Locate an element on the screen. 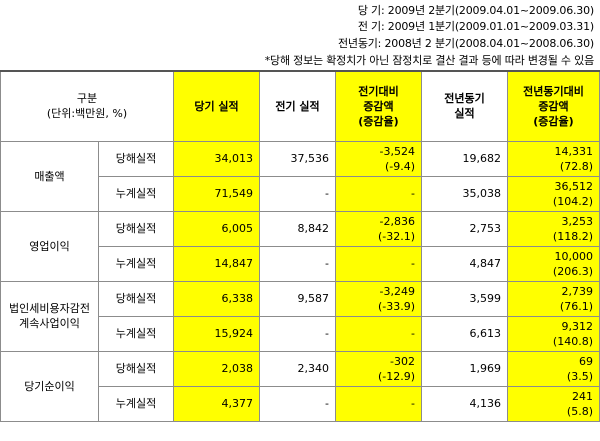 This screenshot has width=600, height=441. table-row: 누계실적 4,377 - - 4,136 241 (5.8) is located at coordinates (300, 403).